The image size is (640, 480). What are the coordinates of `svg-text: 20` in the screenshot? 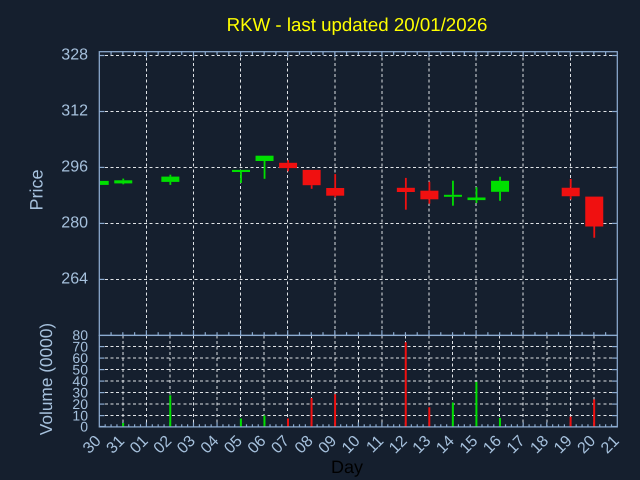 It's located at (80, 404).